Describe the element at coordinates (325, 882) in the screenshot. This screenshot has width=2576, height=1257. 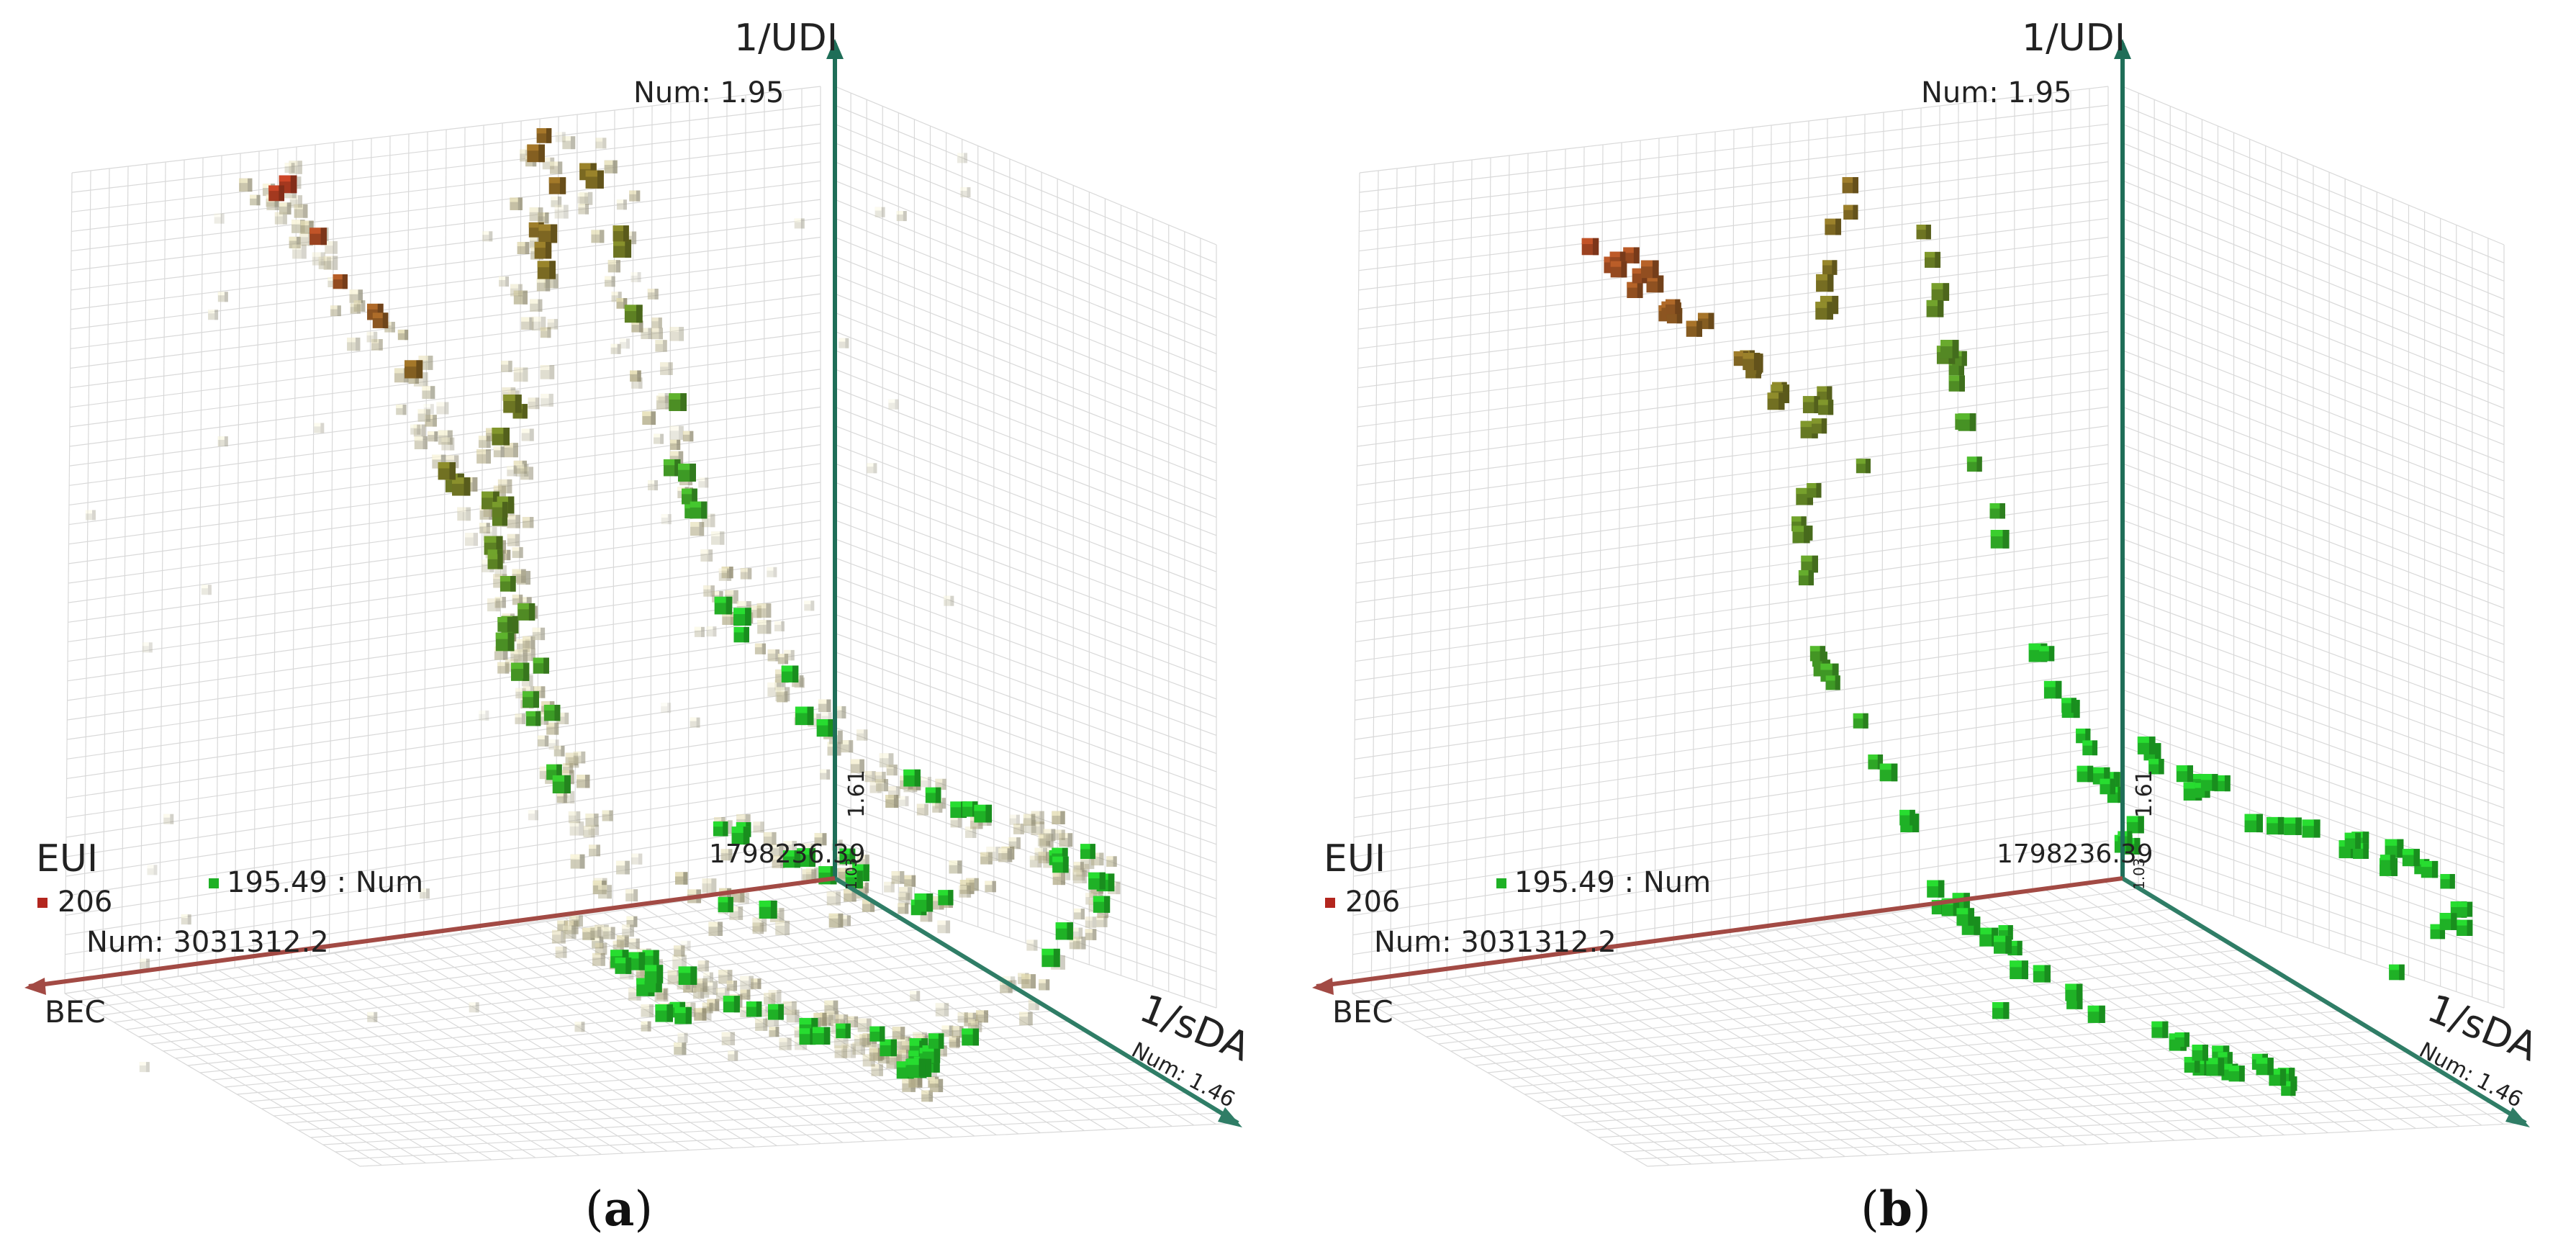
I see `legend-low-value: 195.49 : Num` at that location.